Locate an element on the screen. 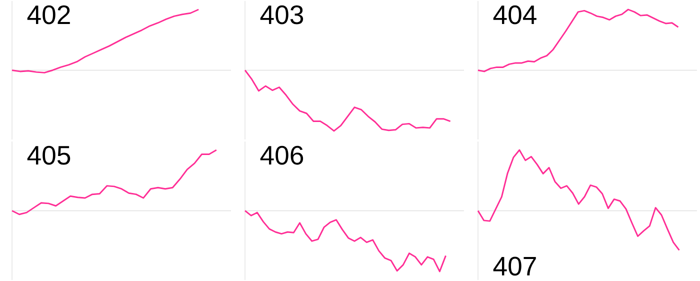 The image size is (700, 281). chart-title: 405 is located at coordinates (48, 155).